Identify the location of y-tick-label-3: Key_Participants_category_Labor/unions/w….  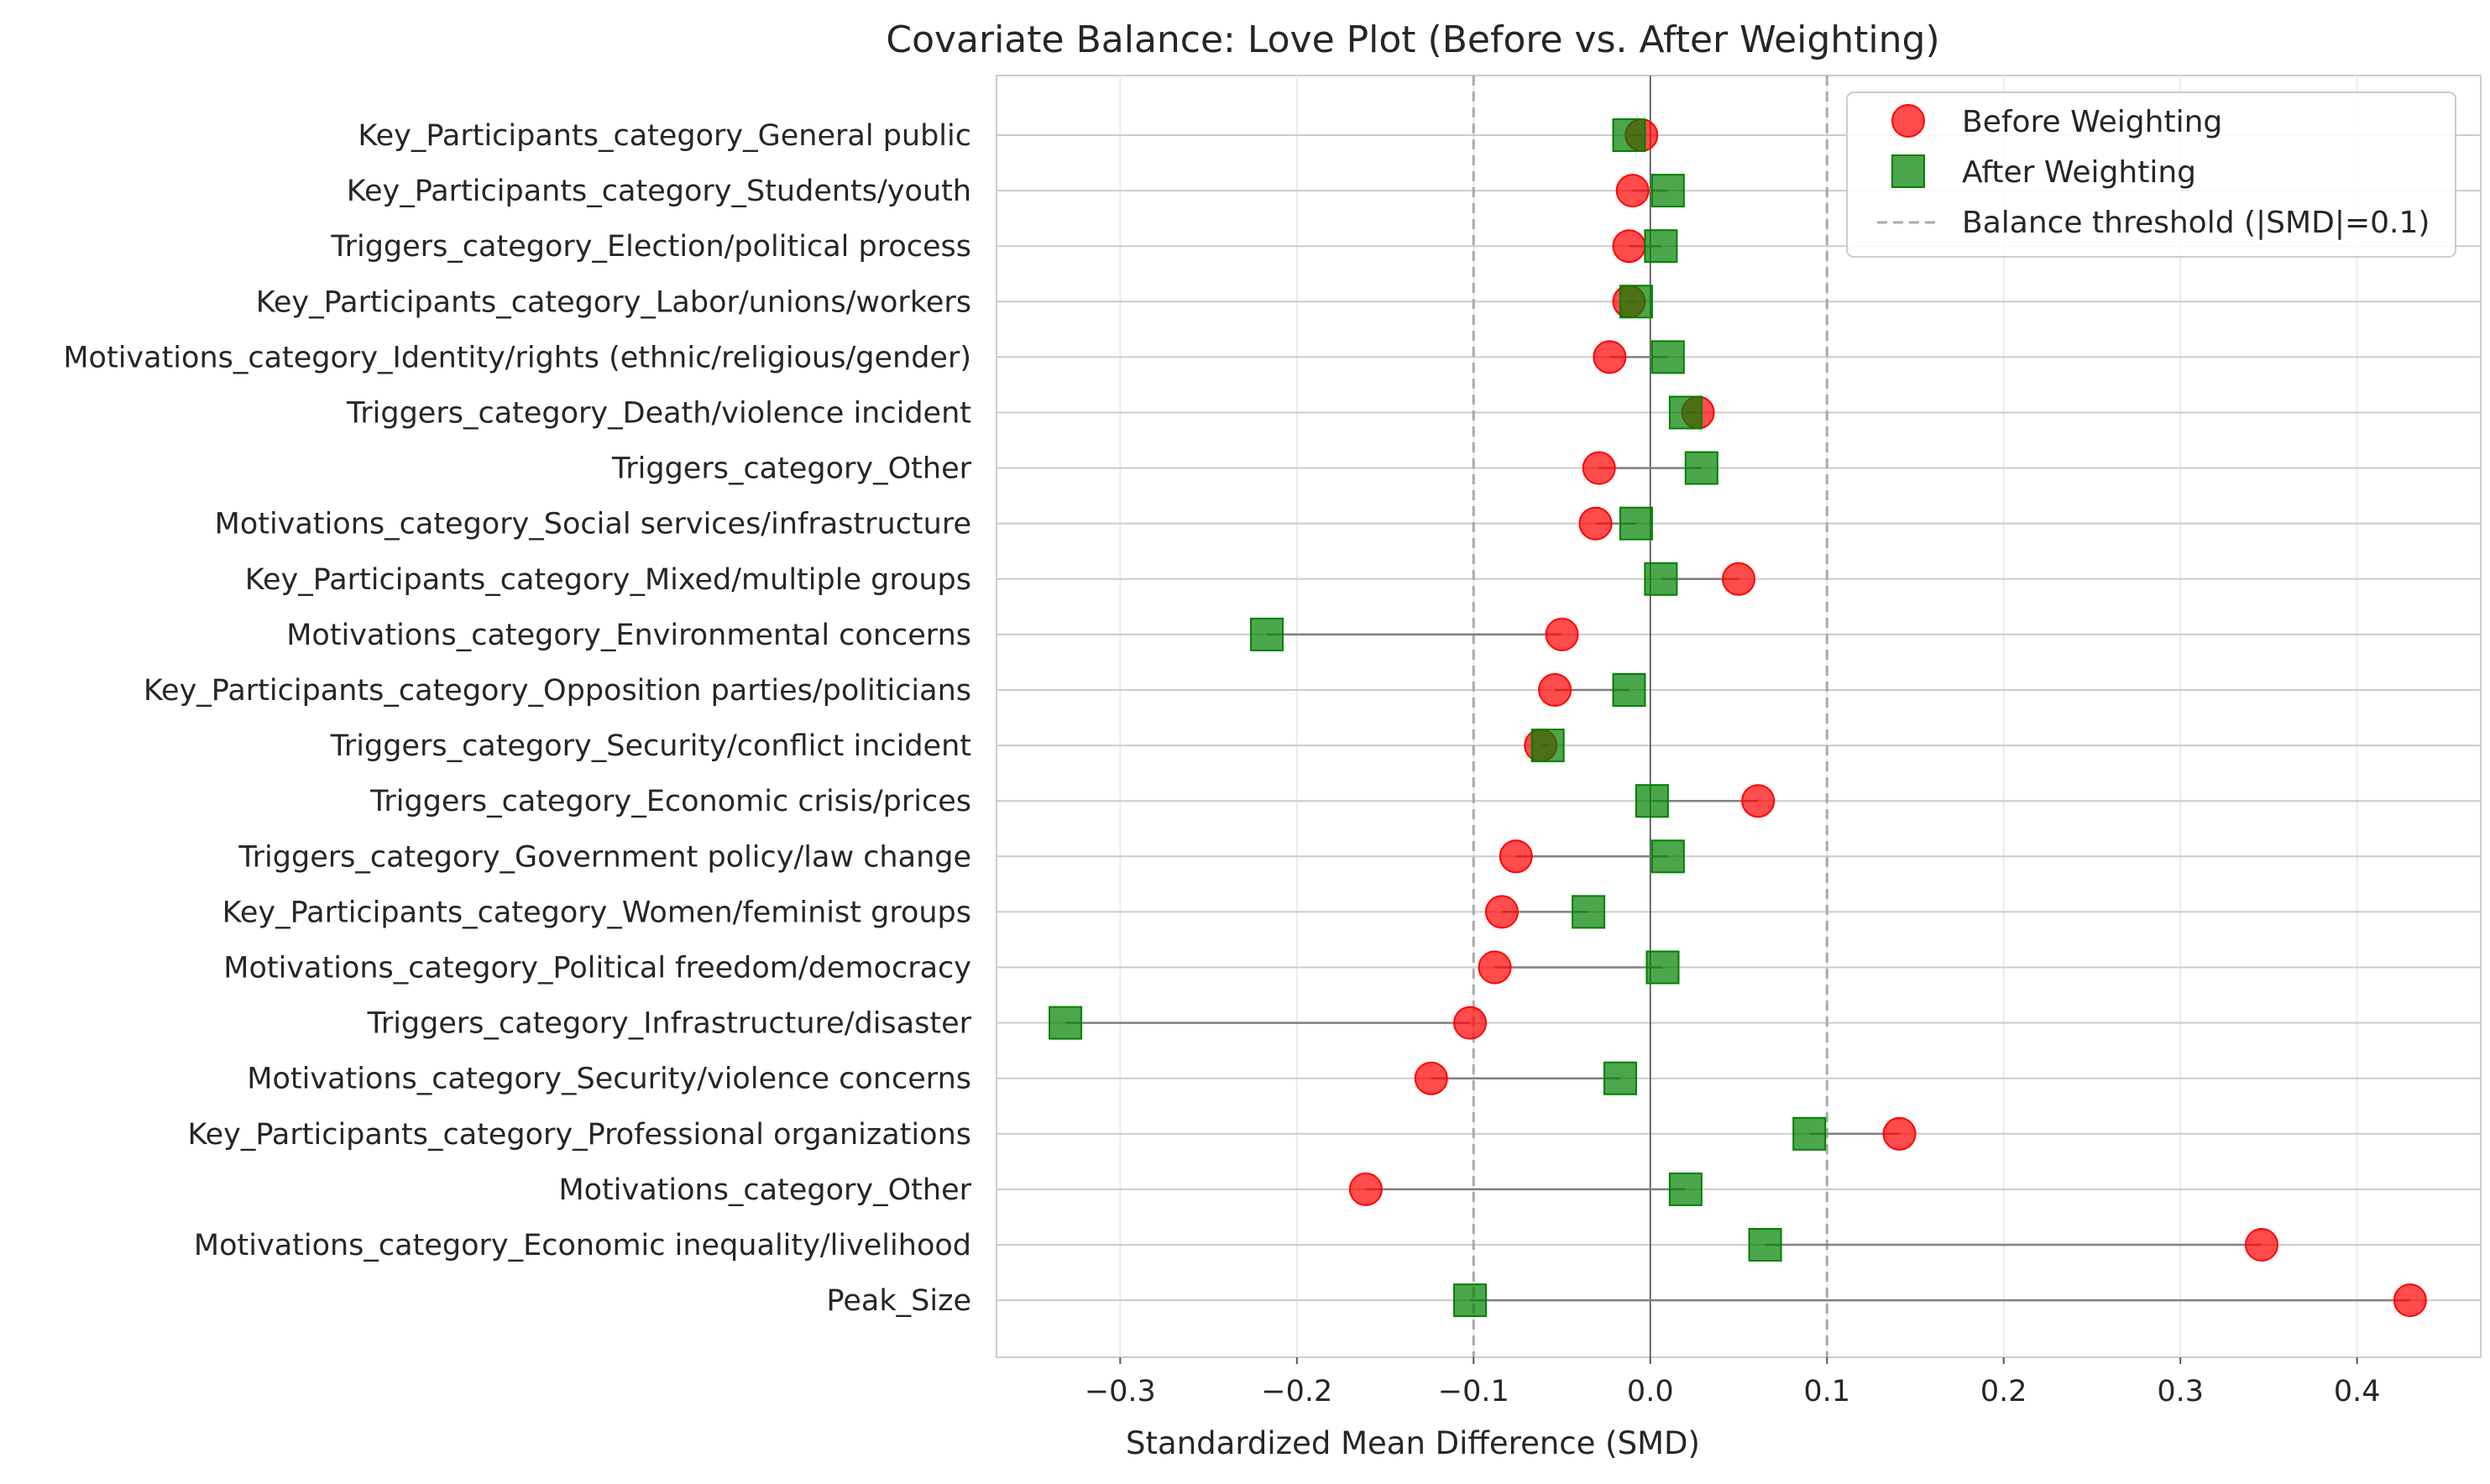
(613, 302).